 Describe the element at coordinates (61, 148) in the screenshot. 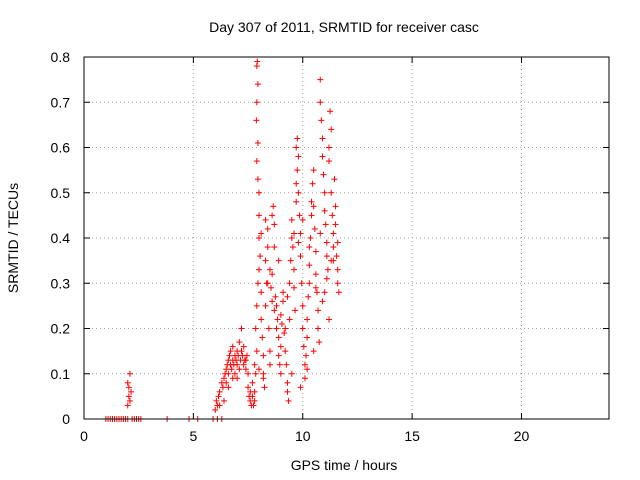

I see `y-tick-label: 0.6` at that location.